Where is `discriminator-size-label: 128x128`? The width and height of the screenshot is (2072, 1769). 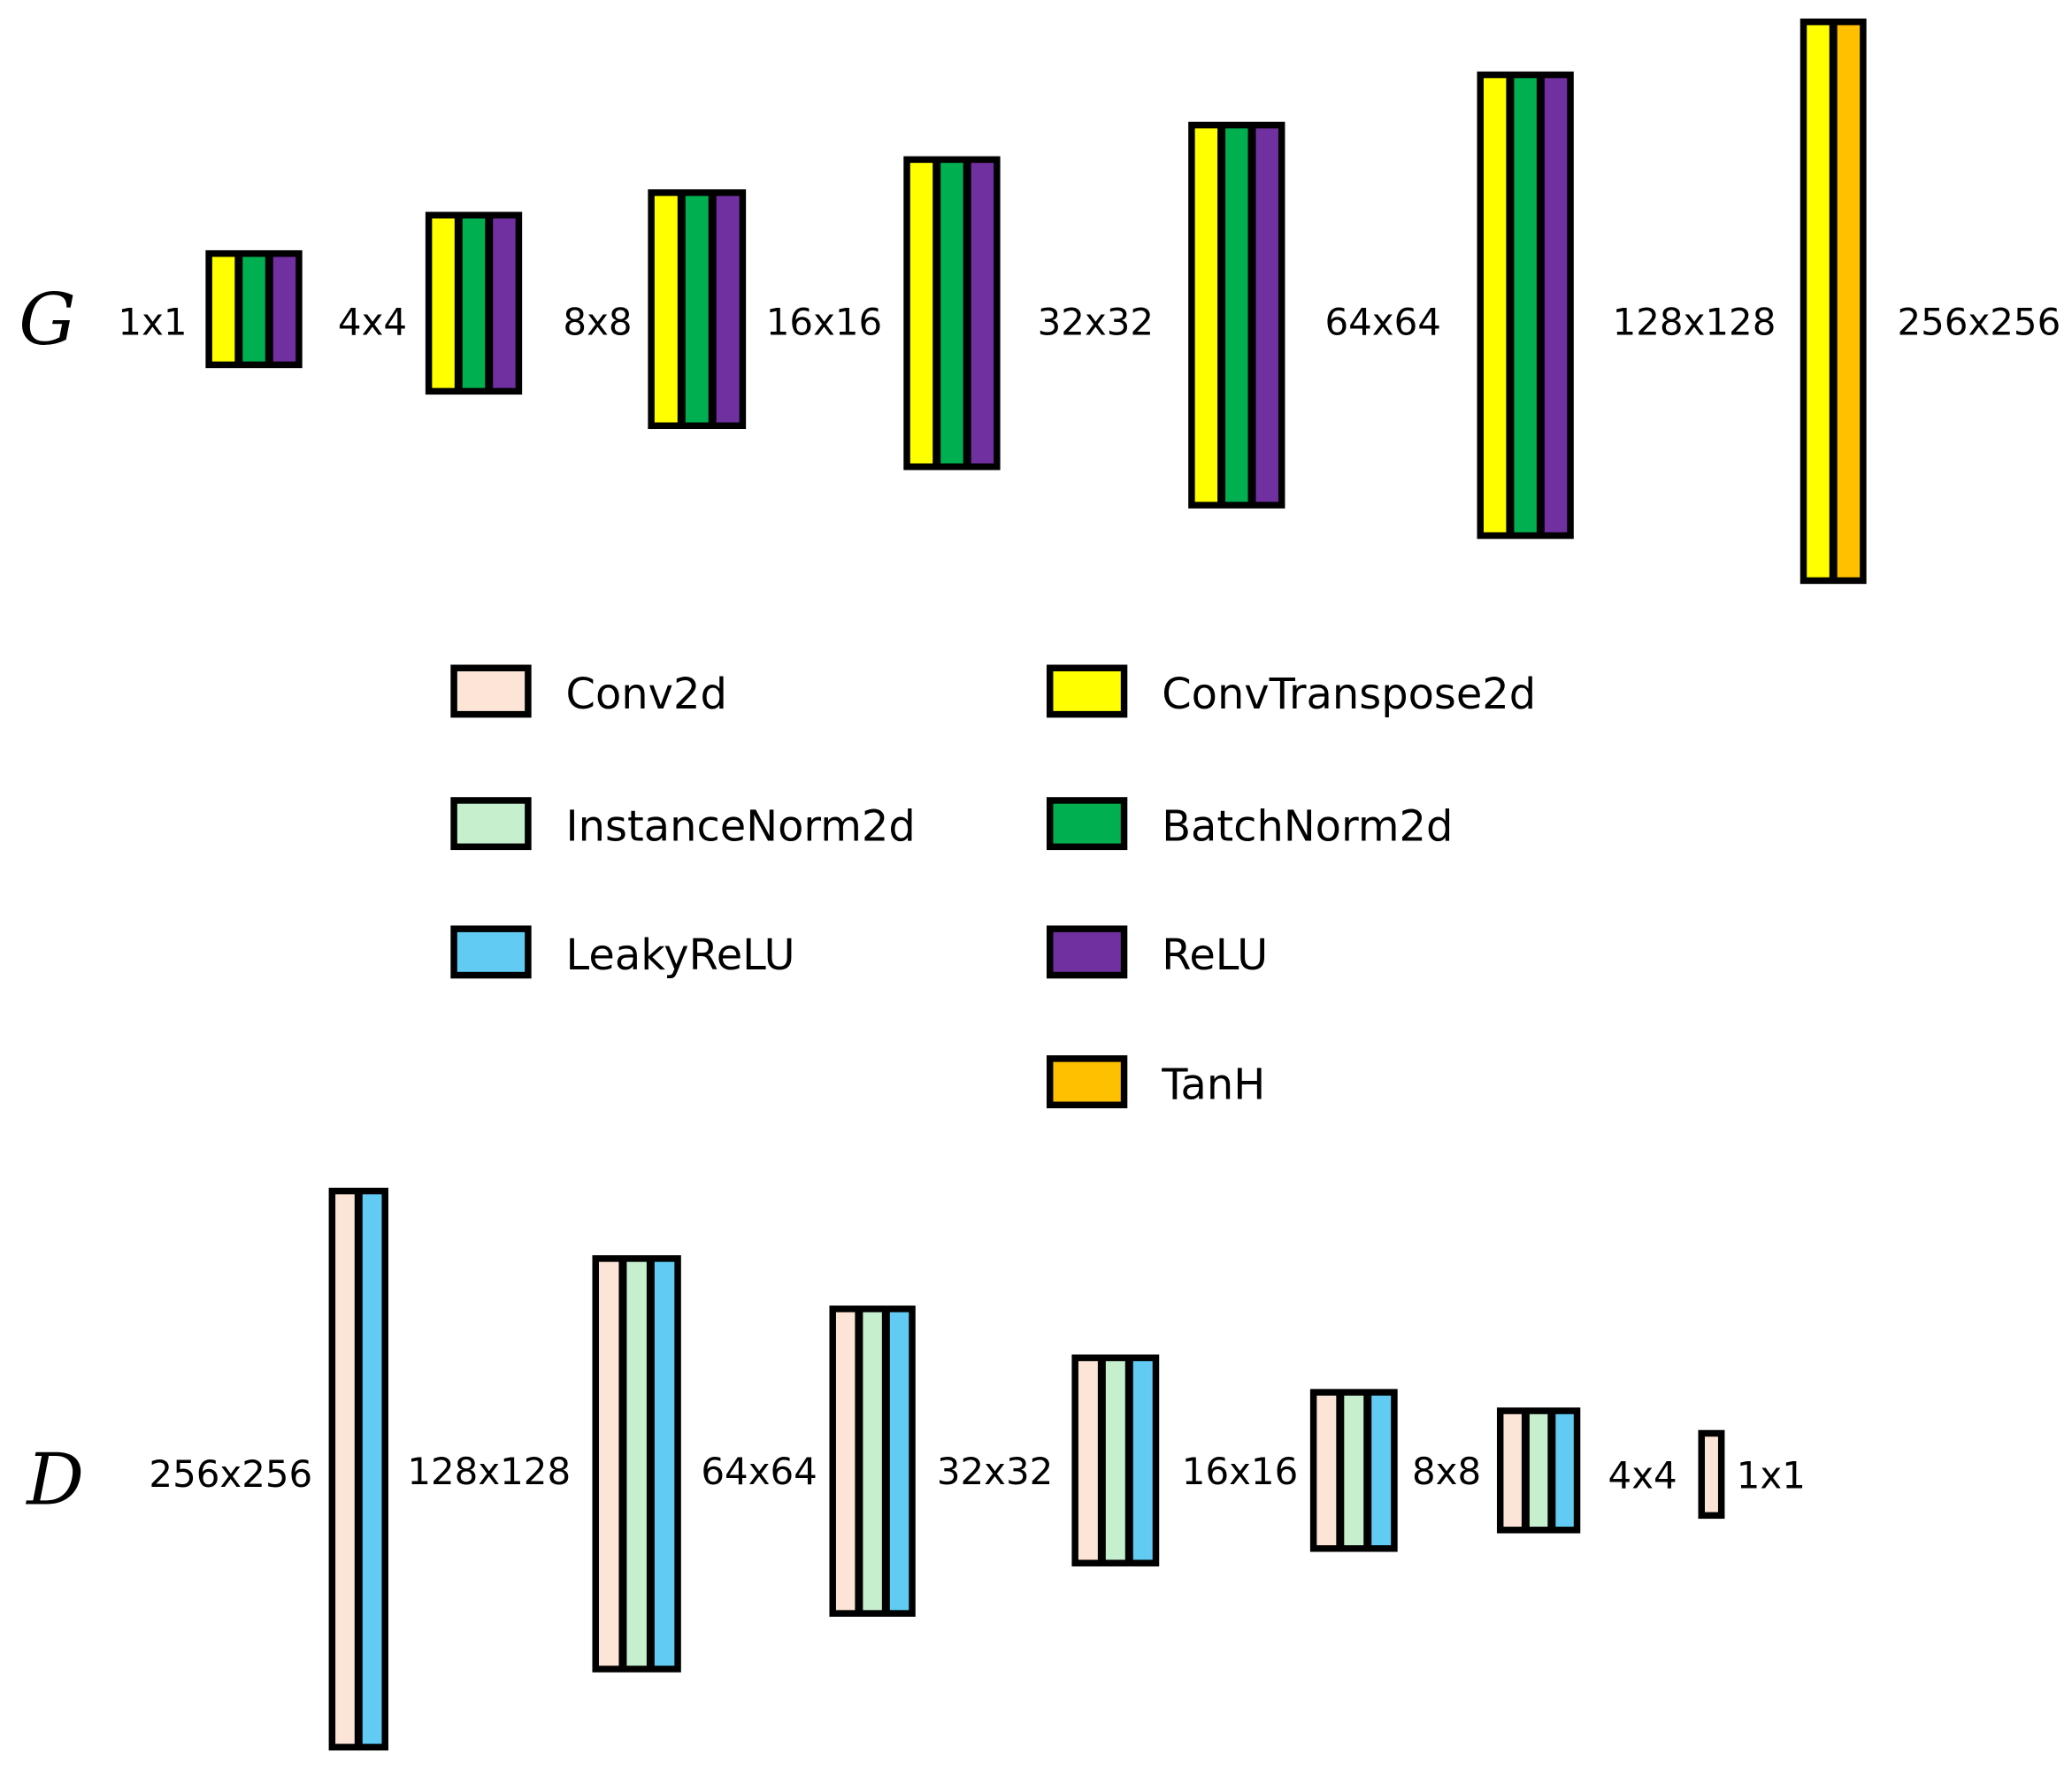 discriminator-size-label: 128x128 is located at coordinates (489, 1471).